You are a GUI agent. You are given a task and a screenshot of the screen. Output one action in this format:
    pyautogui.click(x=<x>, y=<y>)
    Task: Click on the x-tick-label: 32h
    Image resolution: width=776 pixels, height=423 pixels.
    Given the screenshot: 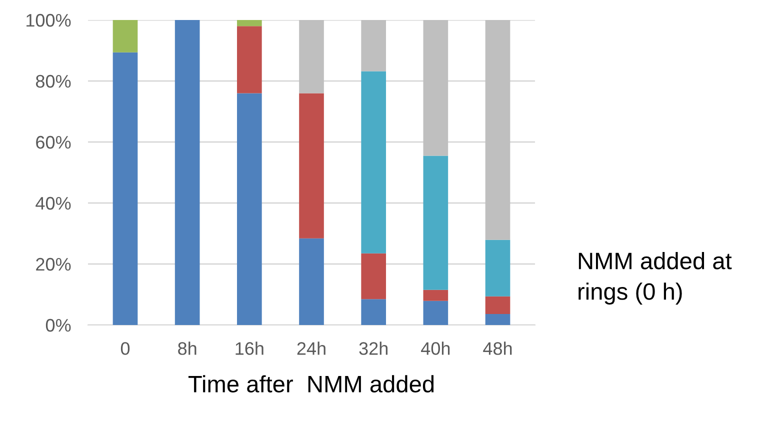 What is the action you would take?
    pyautogui.click(x=373, y=348)
    